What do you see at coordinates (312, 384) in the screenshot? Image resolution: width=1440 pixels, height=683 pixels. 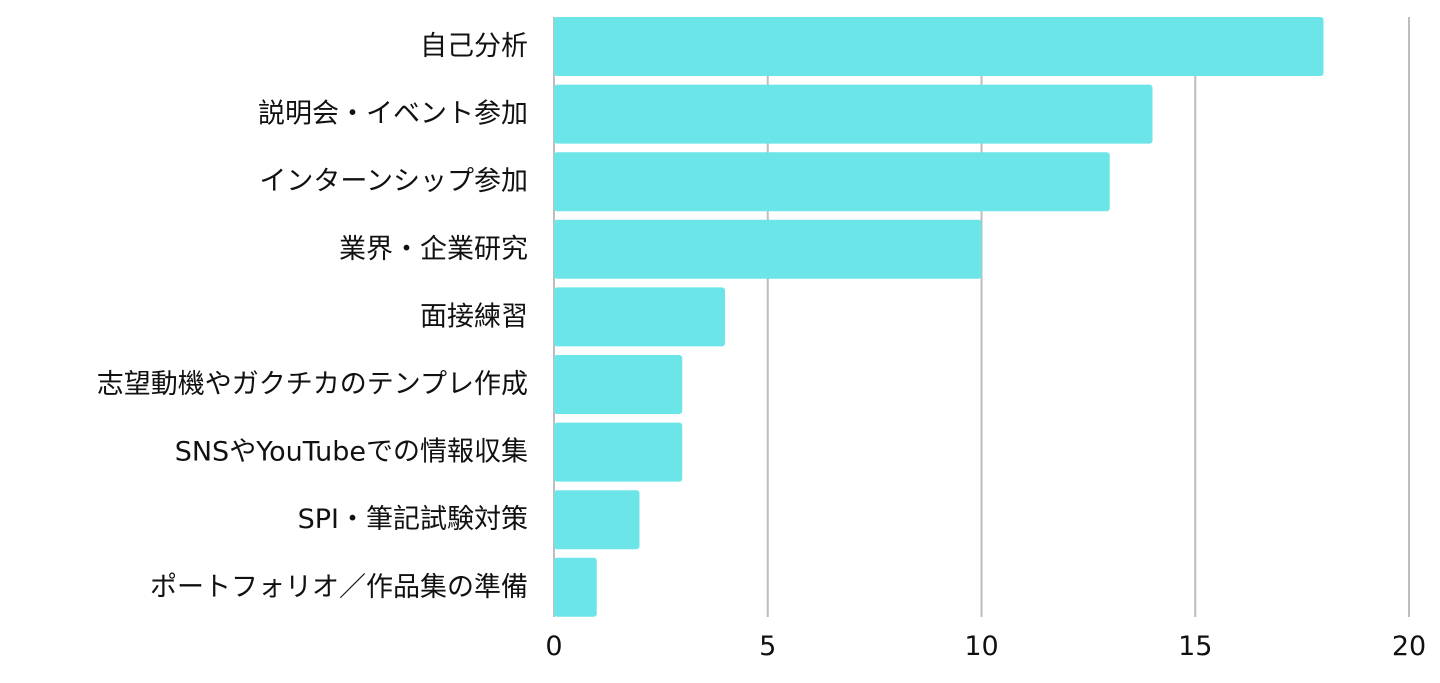 I see `category-label: 志望動機やガクチカのテンプレ作成` at bounding box center [312, 384].